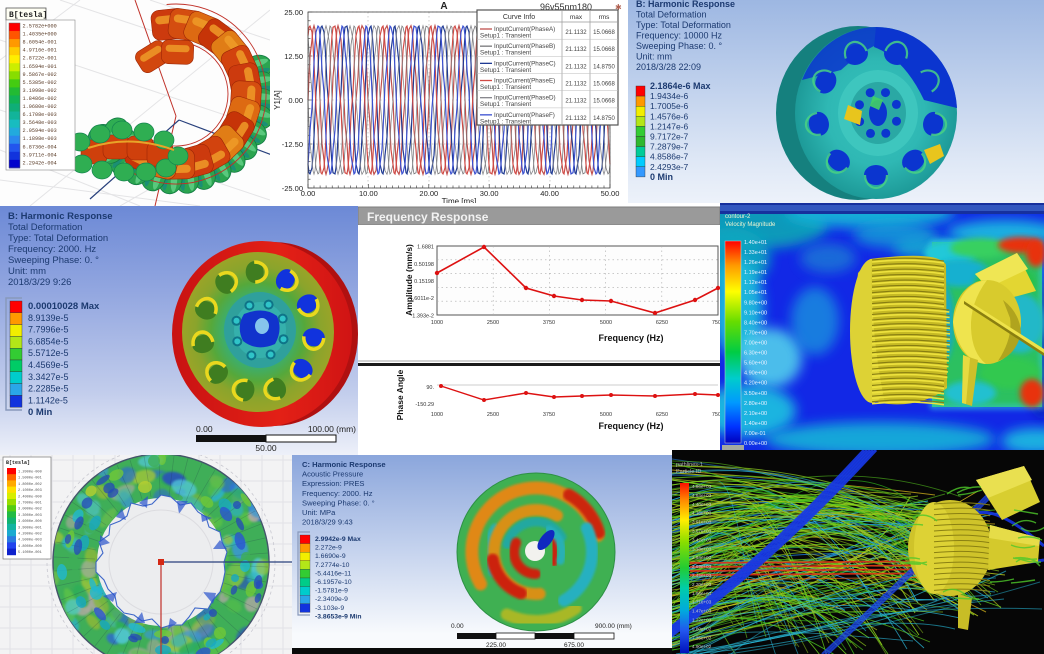 The height and width of the screenshot is (654, 1044). Describe the element at coordinates (669, 96) in the screenshot. I see `svg-text: 1.9434e-6` at that location.